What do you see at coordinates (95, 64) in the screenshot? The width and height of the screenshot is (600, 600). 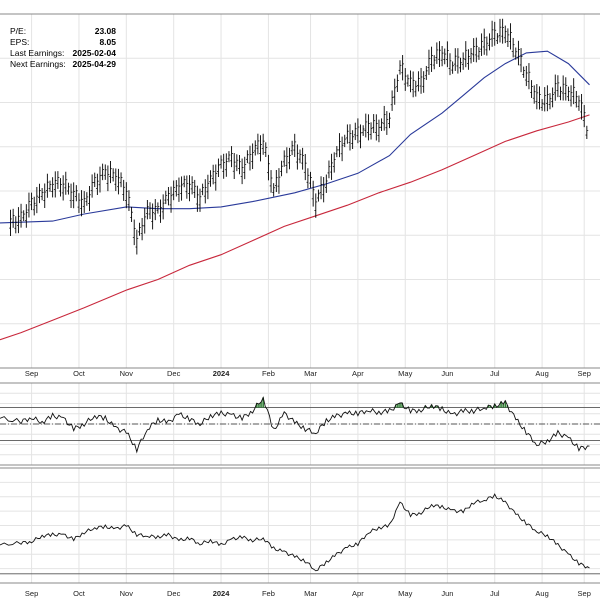 I see `stat-value: 2025-04-29` at bounding box center [95, 64].